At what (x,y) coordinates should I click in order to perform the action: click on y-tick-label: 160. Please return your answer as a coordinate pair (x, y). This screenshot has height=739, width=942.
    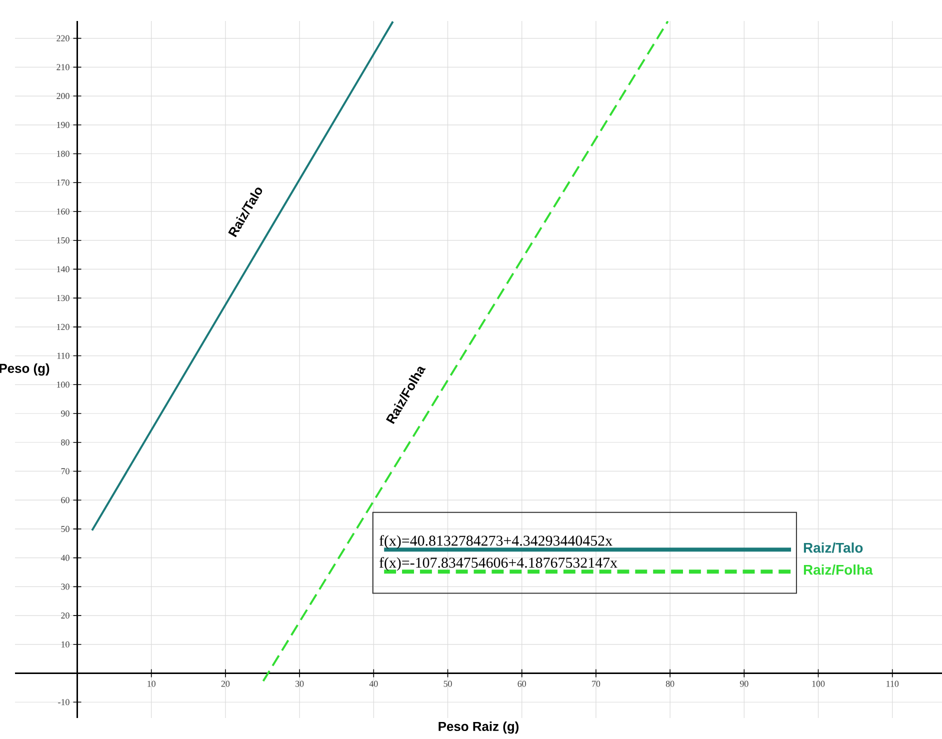
    Looking at the image, I should click on (63, 211).